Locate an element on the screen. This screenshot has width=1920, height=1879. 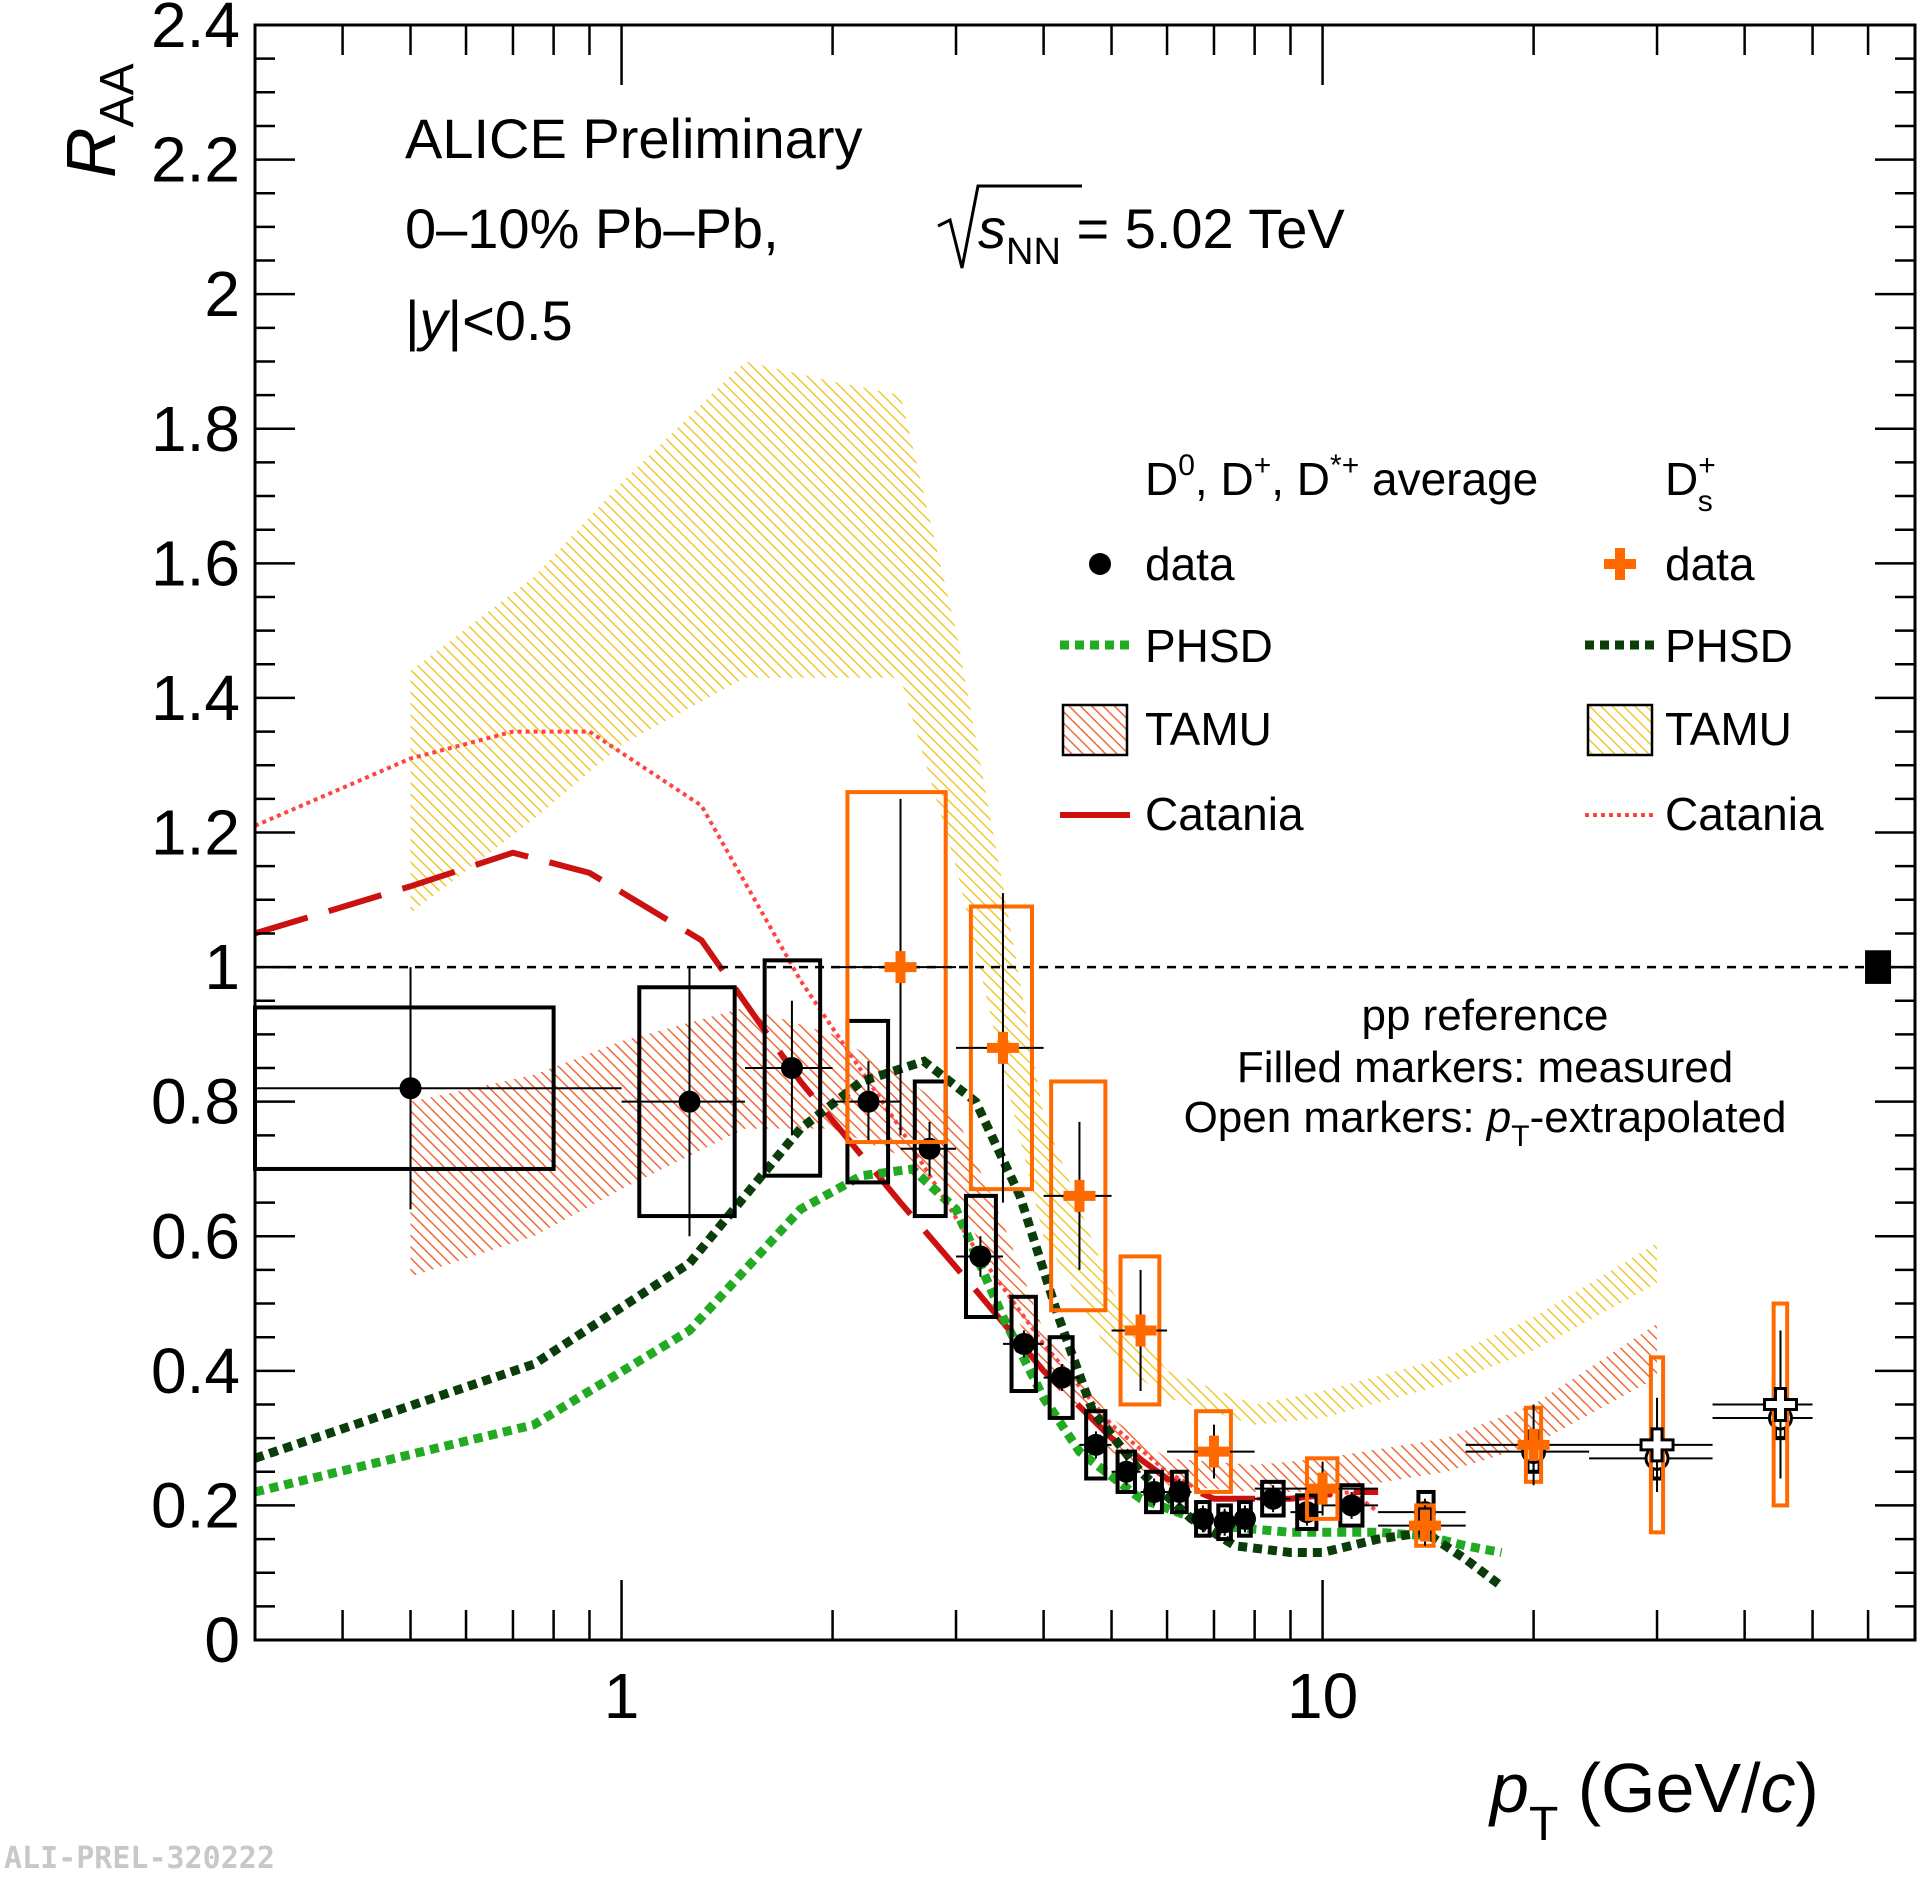
x-tick-labels: 1 10 is located at coordinates (981, 1696).